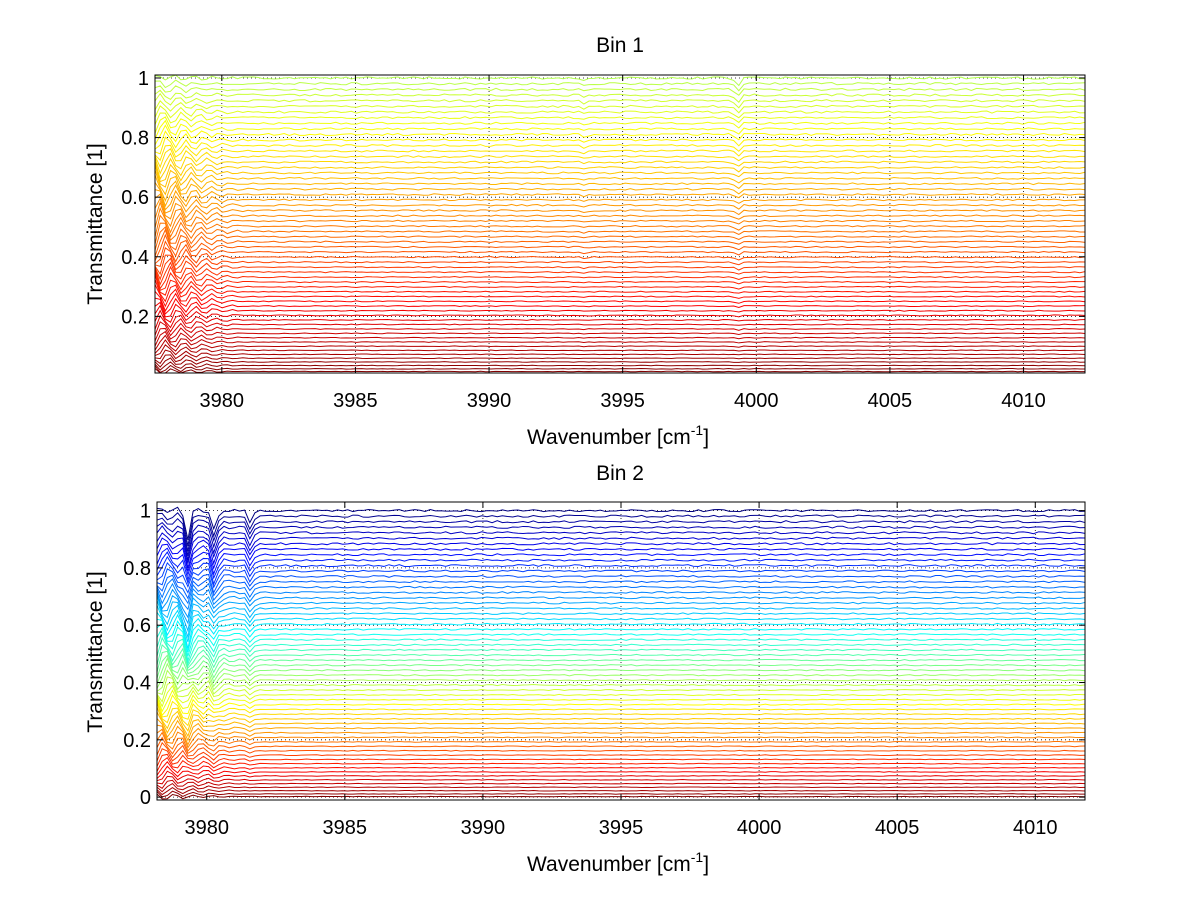  Describe the element at coordinates (756, 401) in the screenshot. I see `x-tick-label: 4000` at that location.